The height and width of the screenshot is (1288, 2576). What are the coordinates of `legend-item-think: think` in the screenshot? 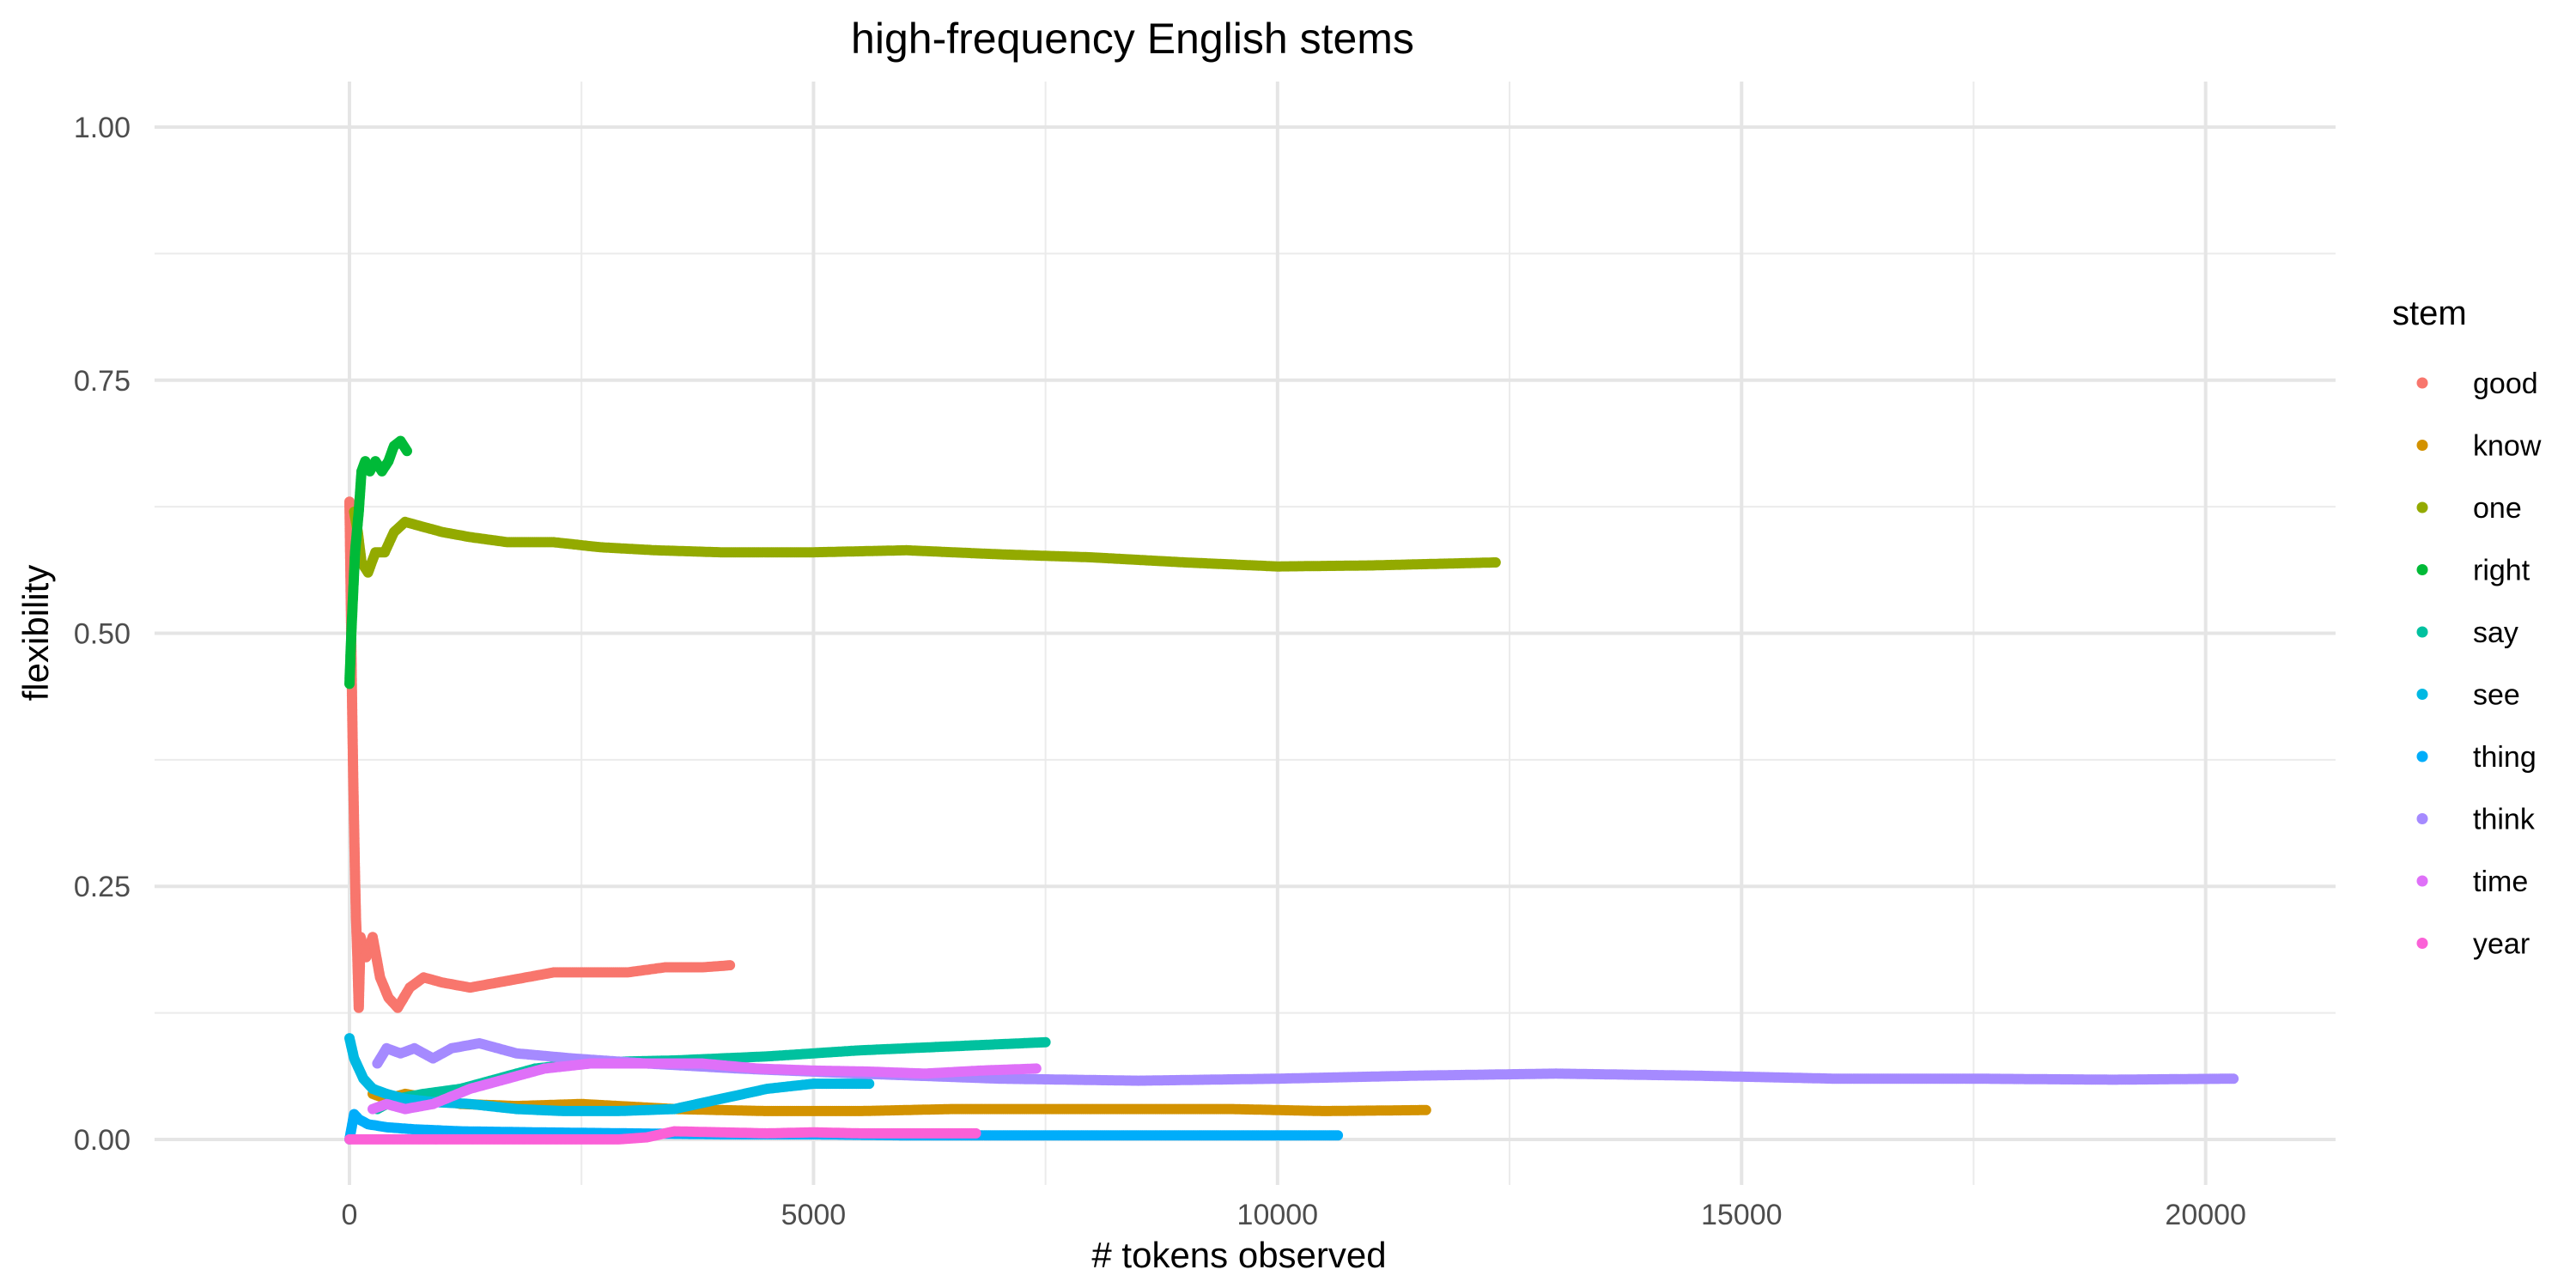 It's located at (2476, 820).